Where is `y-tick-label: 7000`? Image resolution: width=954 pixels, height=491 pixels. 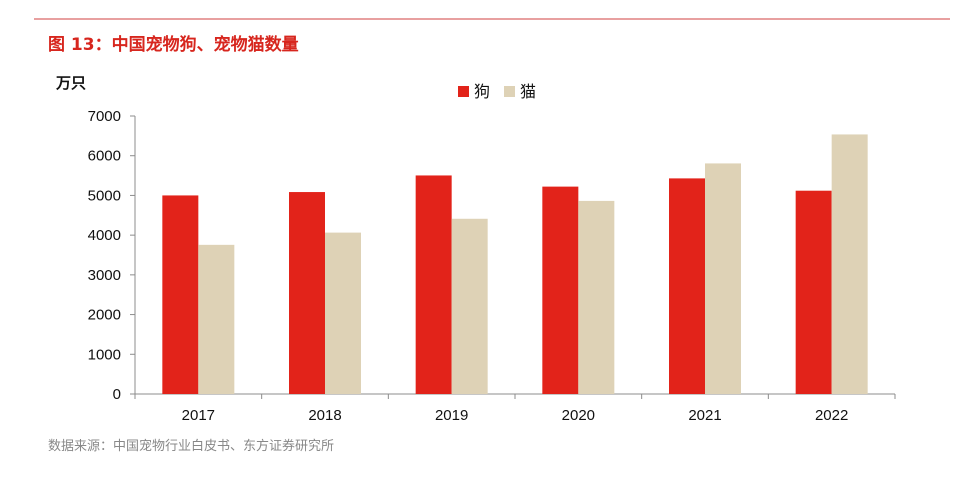 y-tick-label: 7000 is located at coordinates (104, 116).